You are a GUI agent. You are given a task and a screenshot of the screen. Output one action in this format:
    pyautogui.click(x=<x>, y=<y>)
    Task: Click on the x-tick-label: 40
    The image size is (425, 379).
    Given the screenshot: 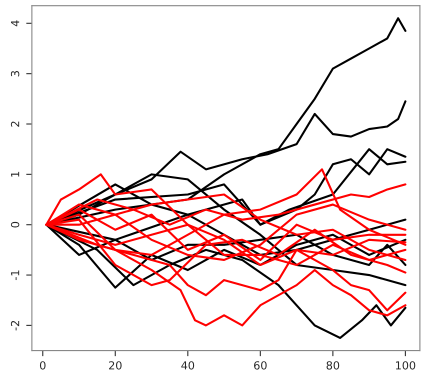 What is the action you would take?
    pyautogui.click(x=187, y=365)
    